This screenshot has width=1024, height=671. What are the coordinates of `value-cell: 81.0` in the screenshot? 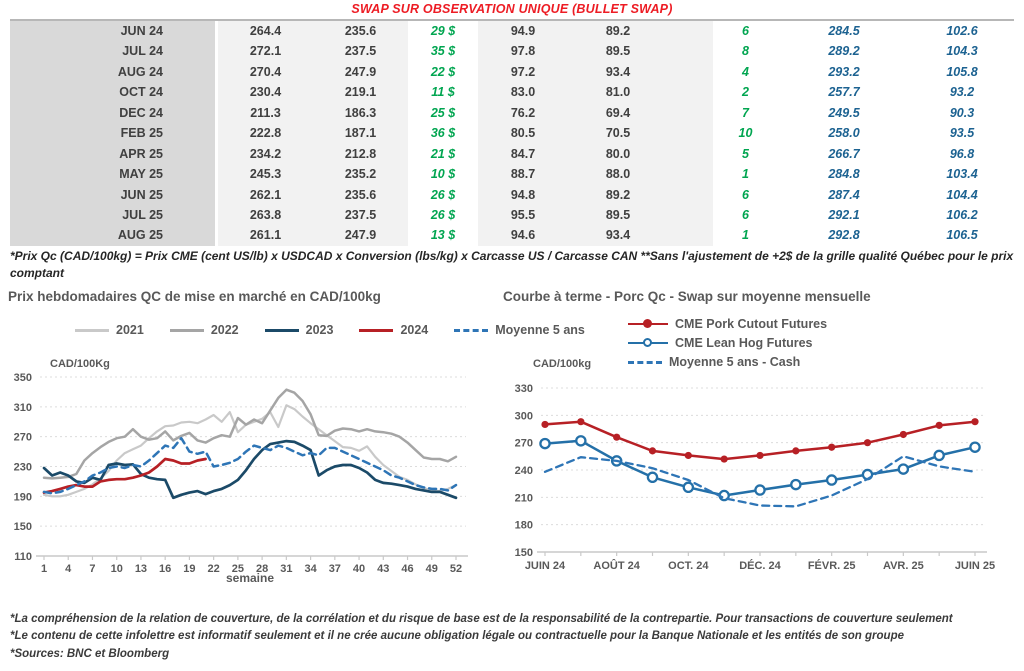 It's located at (618, 92).